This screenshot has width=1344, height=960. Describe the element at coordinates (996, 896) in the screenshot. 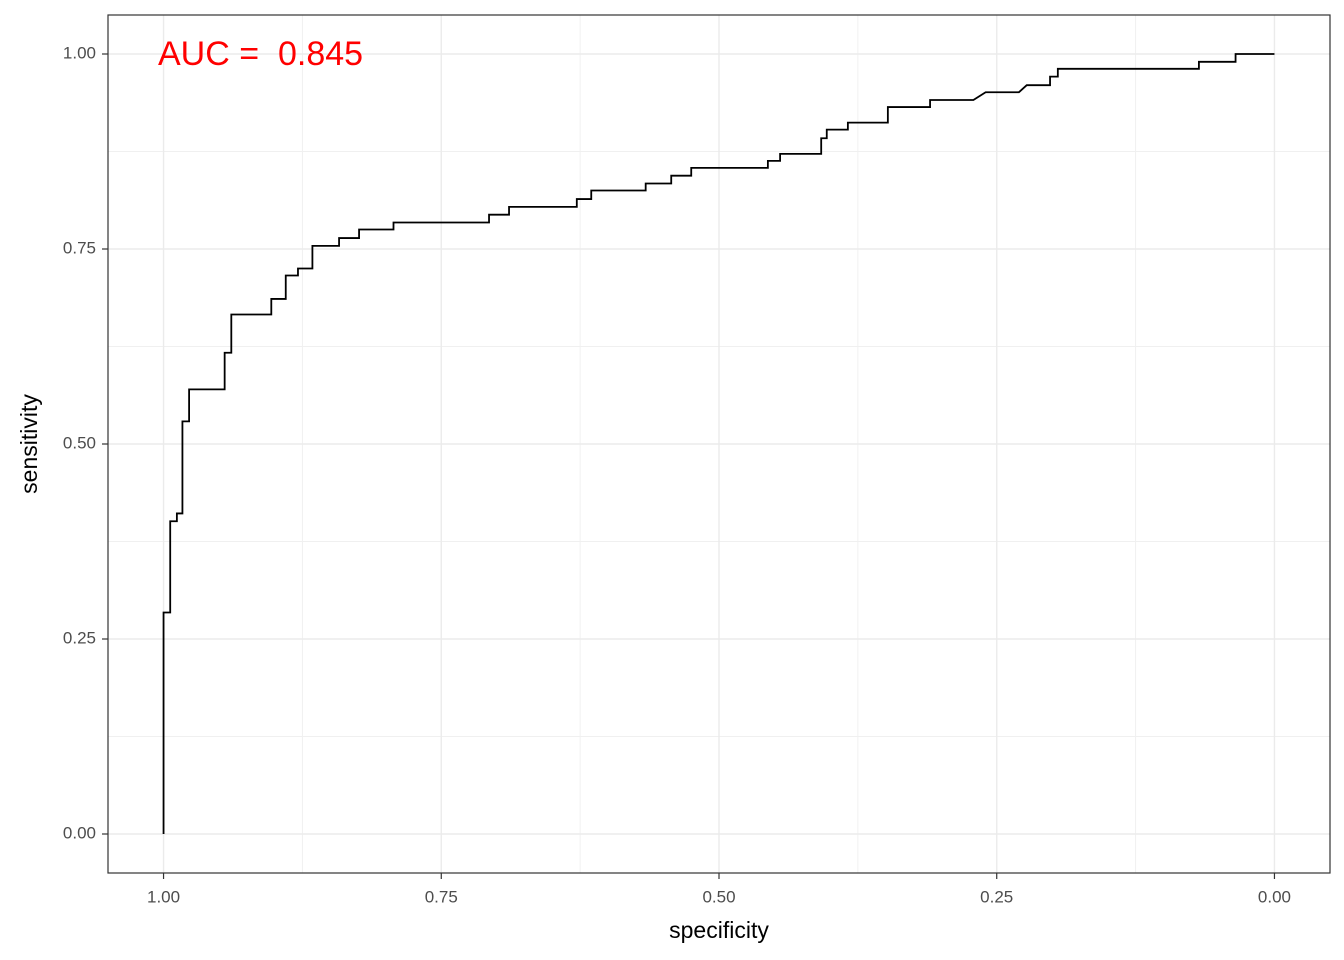

I see `x-tick-label: 0.25` at that location.